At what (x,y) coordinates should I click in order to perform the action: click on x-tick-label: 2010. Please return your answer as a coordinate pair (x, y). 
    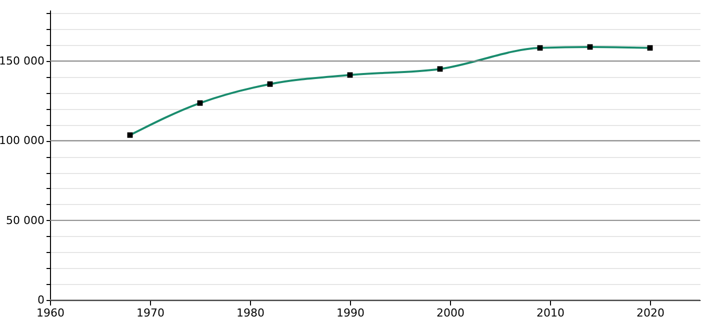
    Looking at the image, I should click on (550, 313).